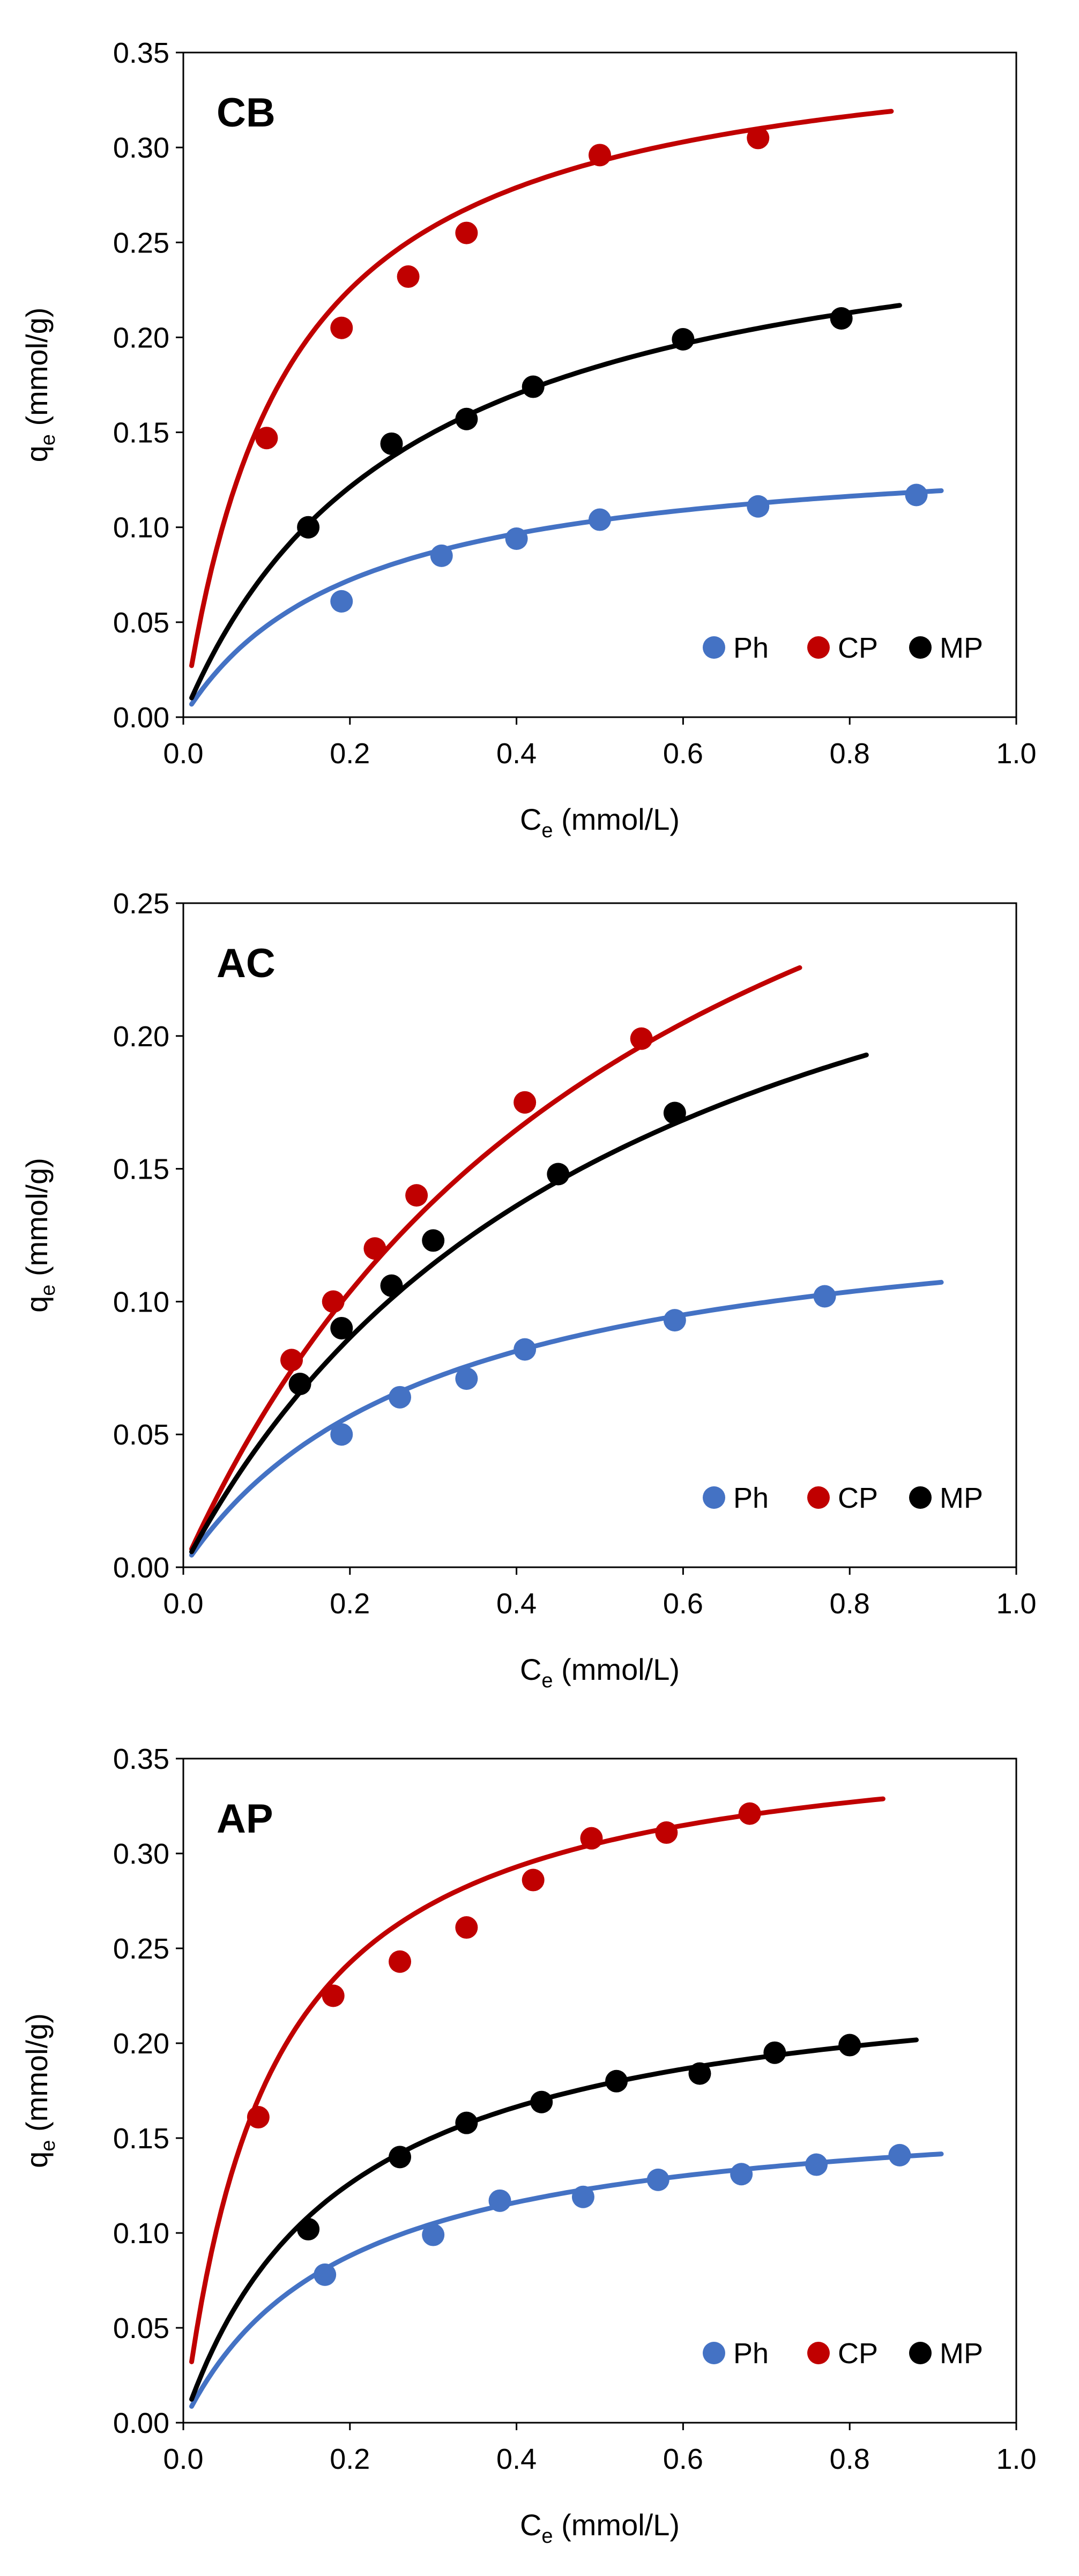 The width and height of the screenshot is (1079, 2576). What do you see at coordinates (141, 1169) in the screenshot?
I see `y-tick-label: 0.15` at bounding box center [141, 1169].